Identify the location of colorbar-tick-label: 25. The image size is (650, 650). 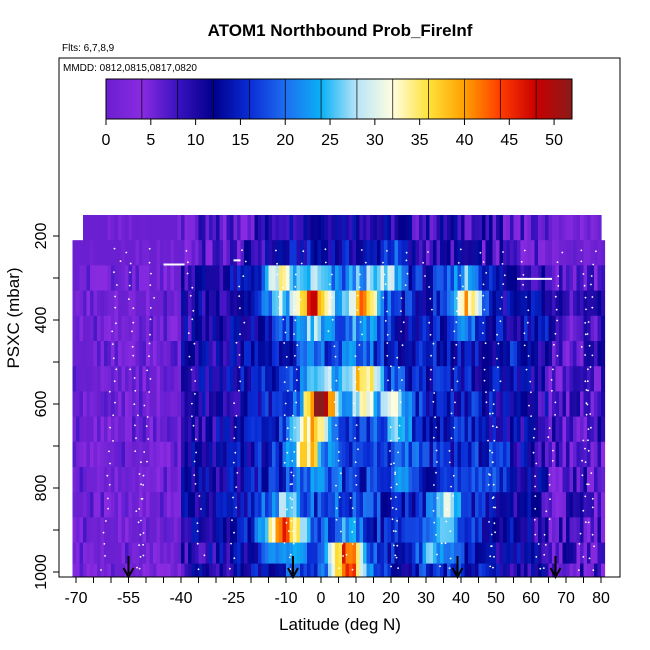
(330, 140).